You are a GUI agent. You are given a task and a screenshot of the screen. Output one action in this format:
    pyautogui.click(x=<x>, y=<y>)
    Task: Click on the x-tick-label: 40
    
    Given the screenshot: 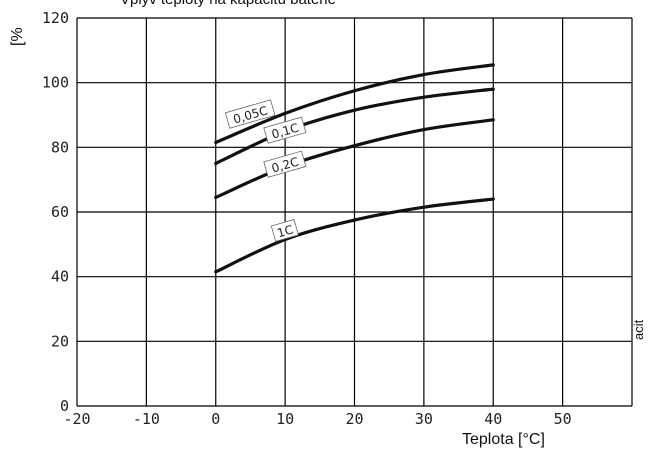 What is the action you would take?
    pyautogui.click(x=493, y=419)
    